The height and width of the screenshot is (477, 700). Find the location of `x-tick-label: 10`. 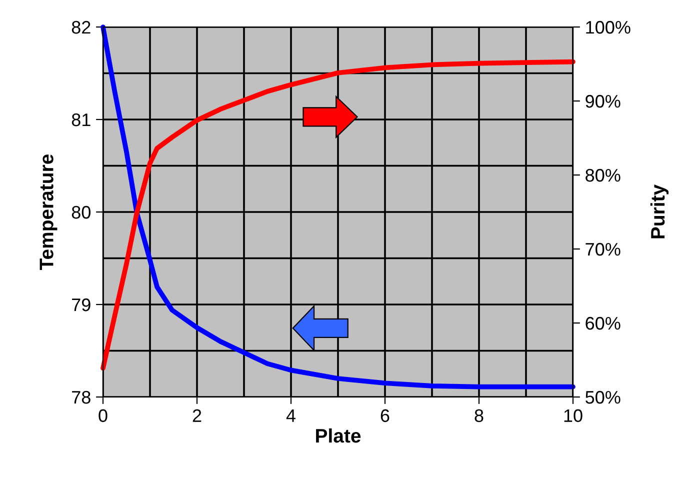

x-tick-label: 10 is located at coordinates (573, 415).